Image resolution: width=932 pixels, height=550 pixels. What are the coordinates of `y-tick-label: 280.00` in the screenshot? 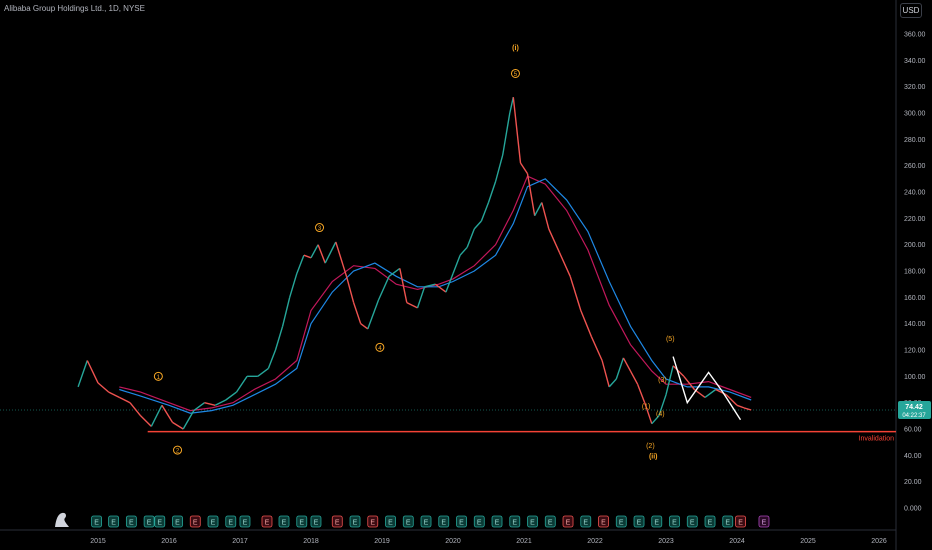 It's located at (915, 140).